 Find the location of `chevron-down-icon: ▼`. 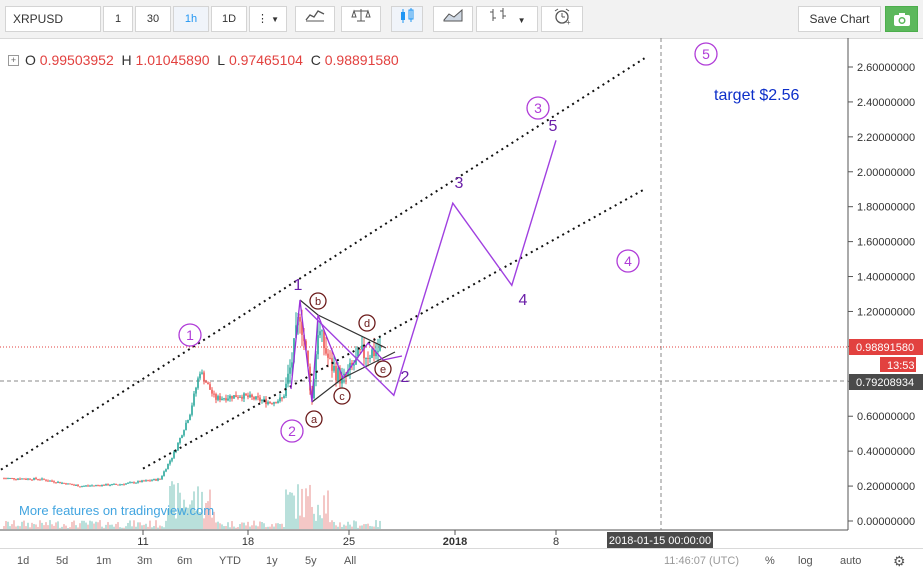

chevron-down-icon: ▼ is located at coordinates (521, 20).